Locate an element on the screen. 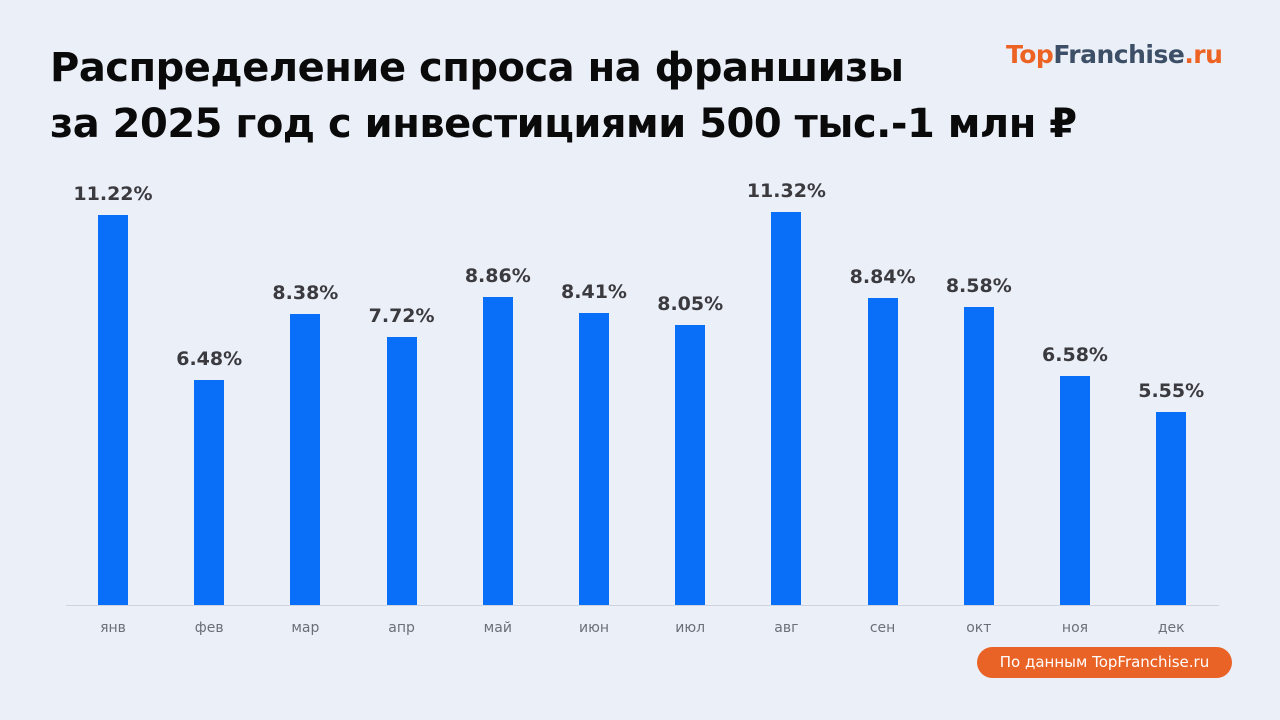 The image size is (1280, 720). title-line-1: Распределение спроса на франшизы is located at coordinates (477, 68).